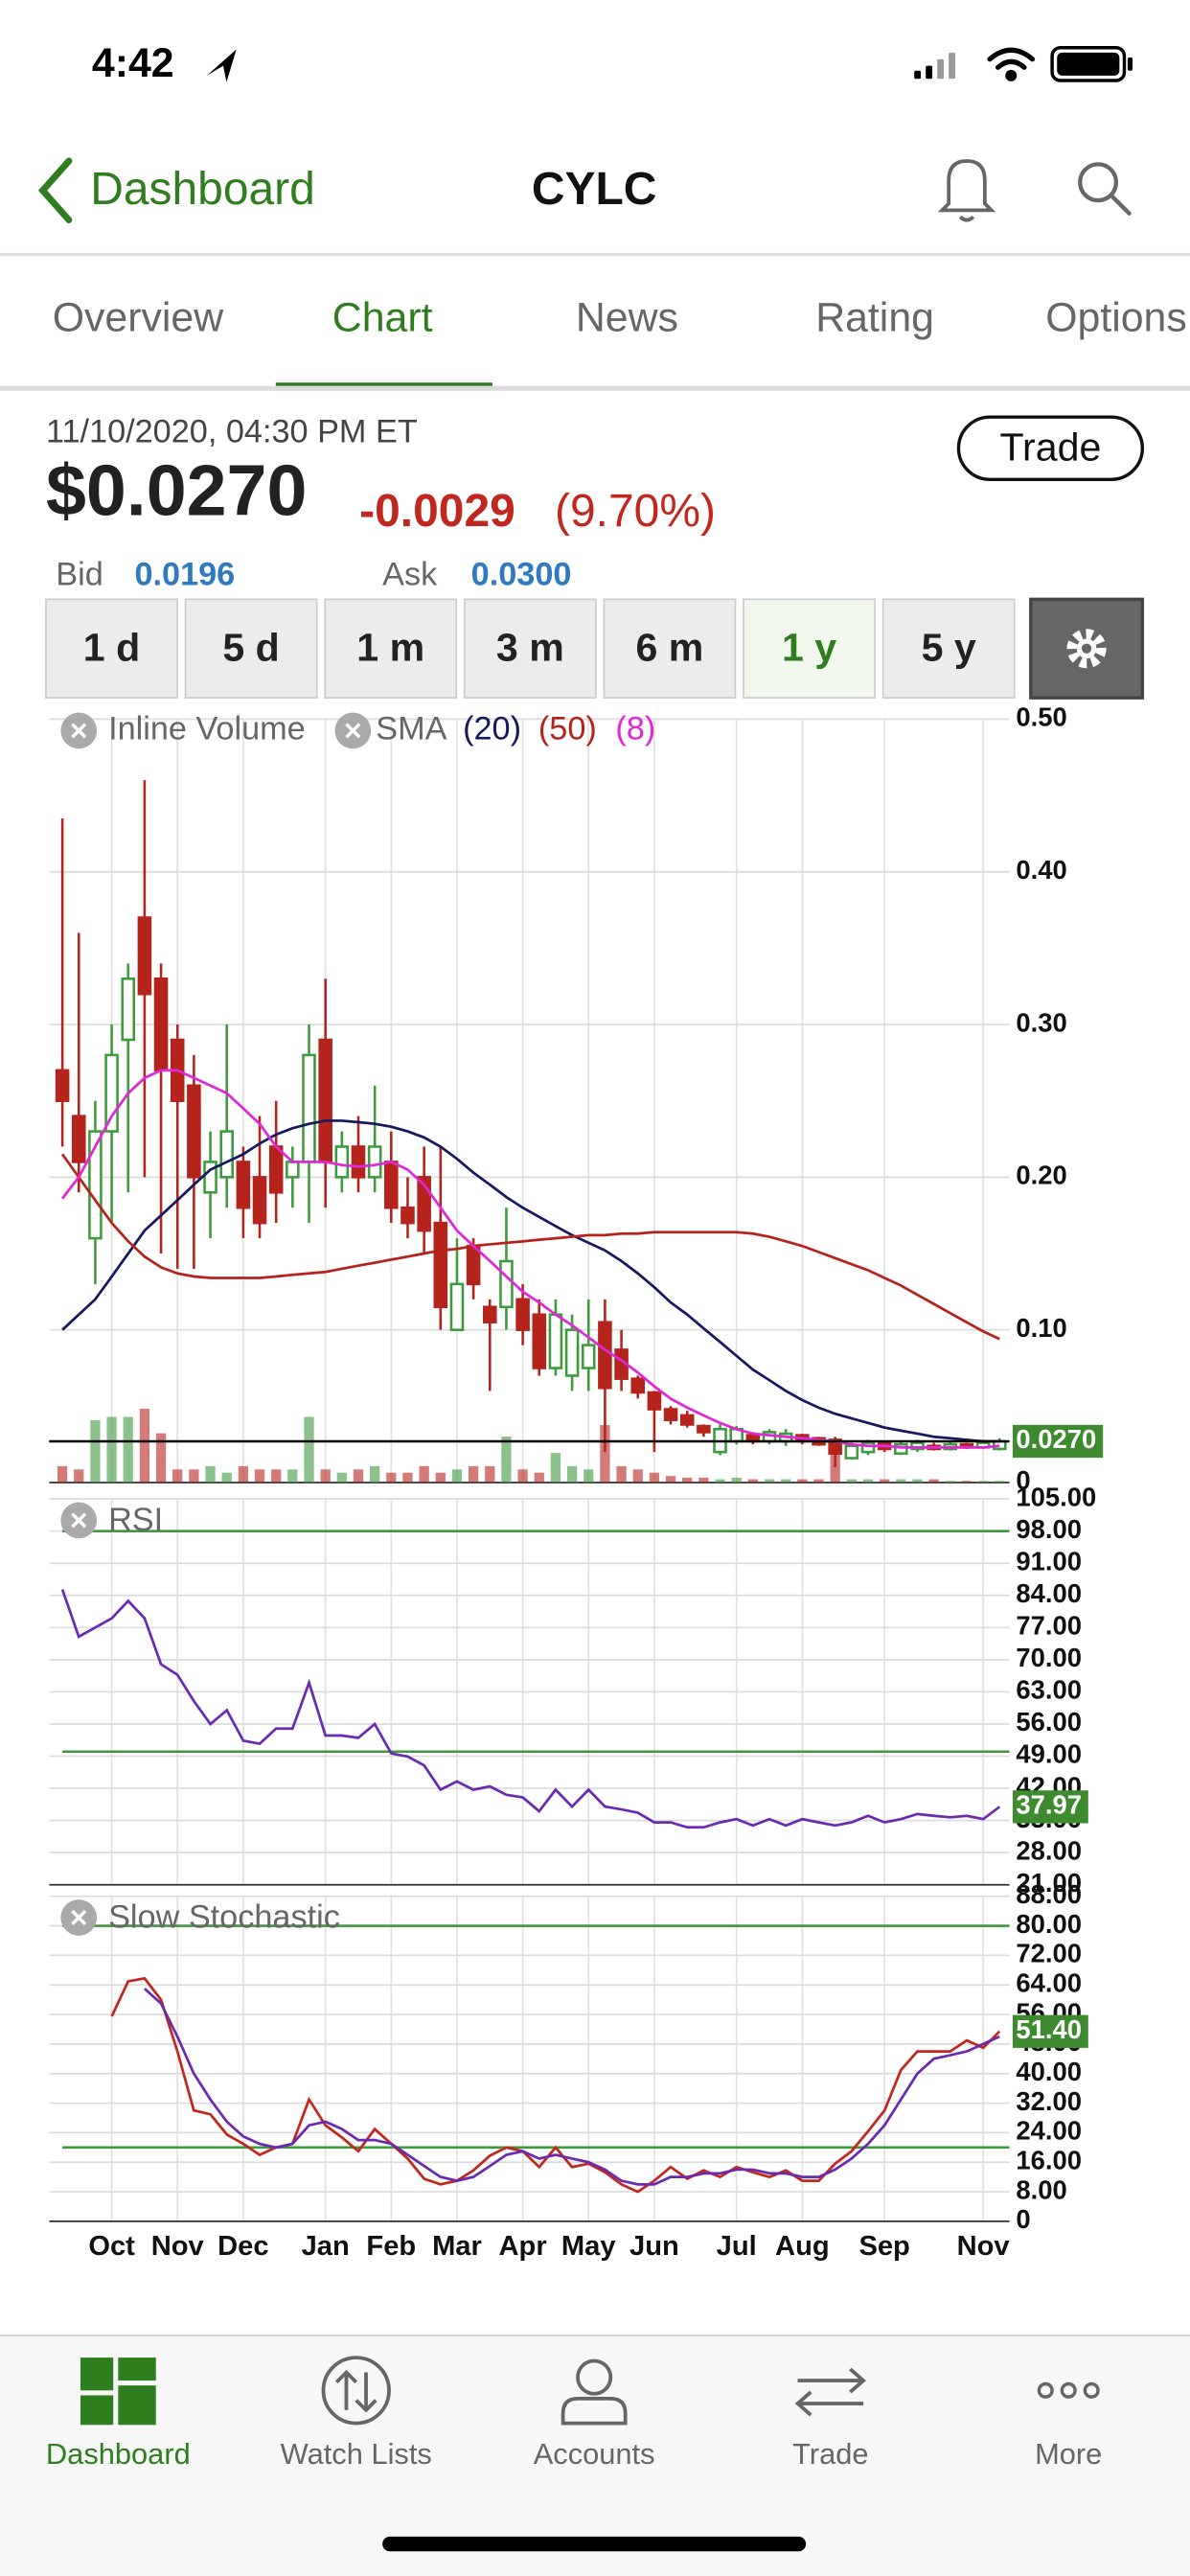  I want to click on range-label: 3 m, so click(530, 647).